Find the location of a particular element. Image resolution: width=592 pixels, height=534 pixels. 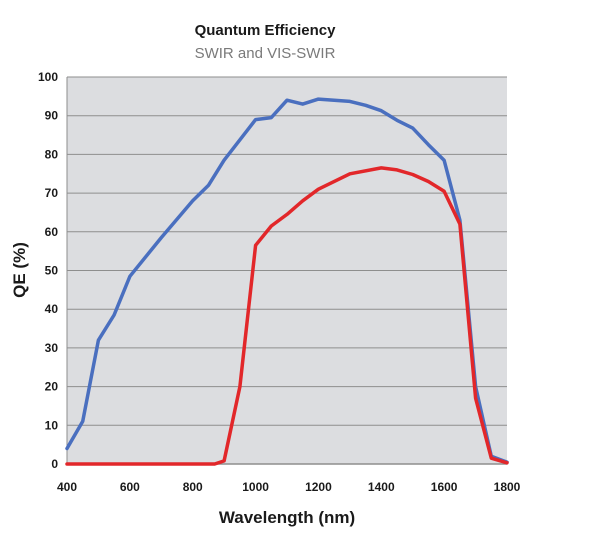

x-axis-label: Wavelength (nm) is located at coordinates (287, 517).